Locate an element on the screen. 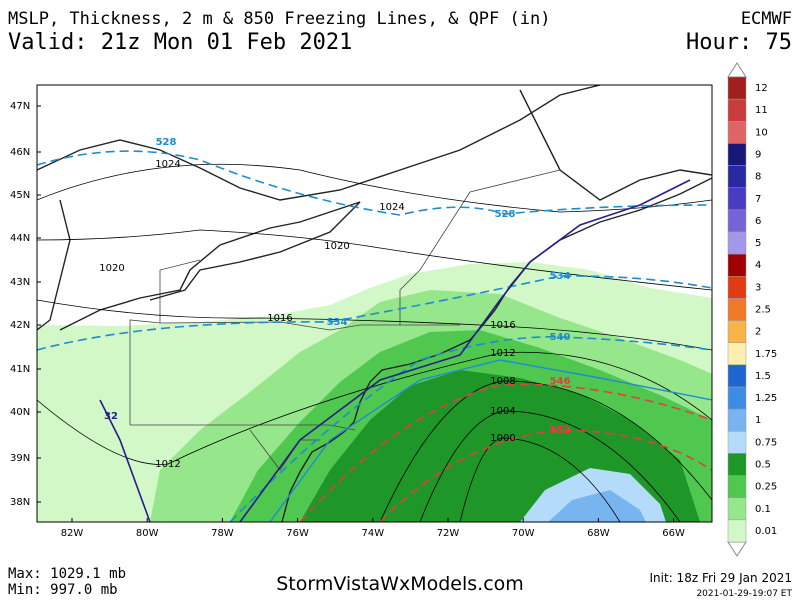 The height and width of the screenshot is (600, 800). lat-label: 39N is located at coordinates (20, 458).